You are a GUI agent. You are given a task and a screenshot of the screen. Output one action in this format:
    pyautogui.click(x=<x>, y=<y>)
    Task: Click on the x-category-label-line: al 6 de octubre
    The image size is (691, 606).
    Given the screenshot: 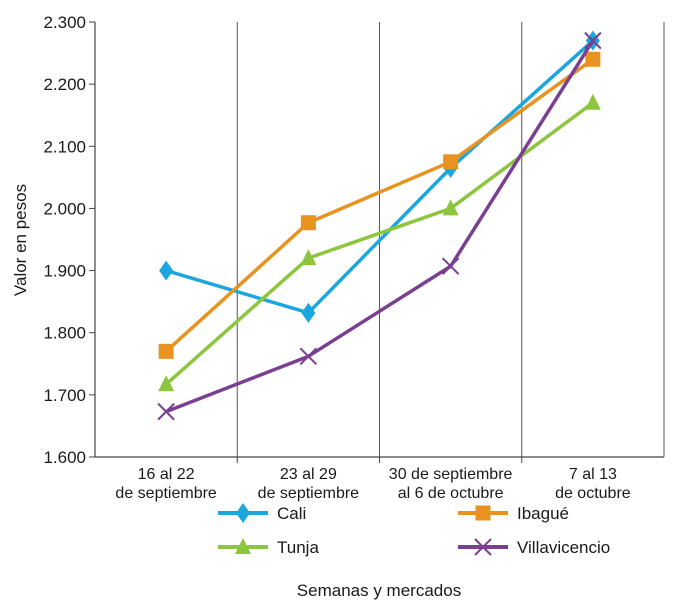 What is the action you would take?
    pyautogui.click(x=451, y=493)
    